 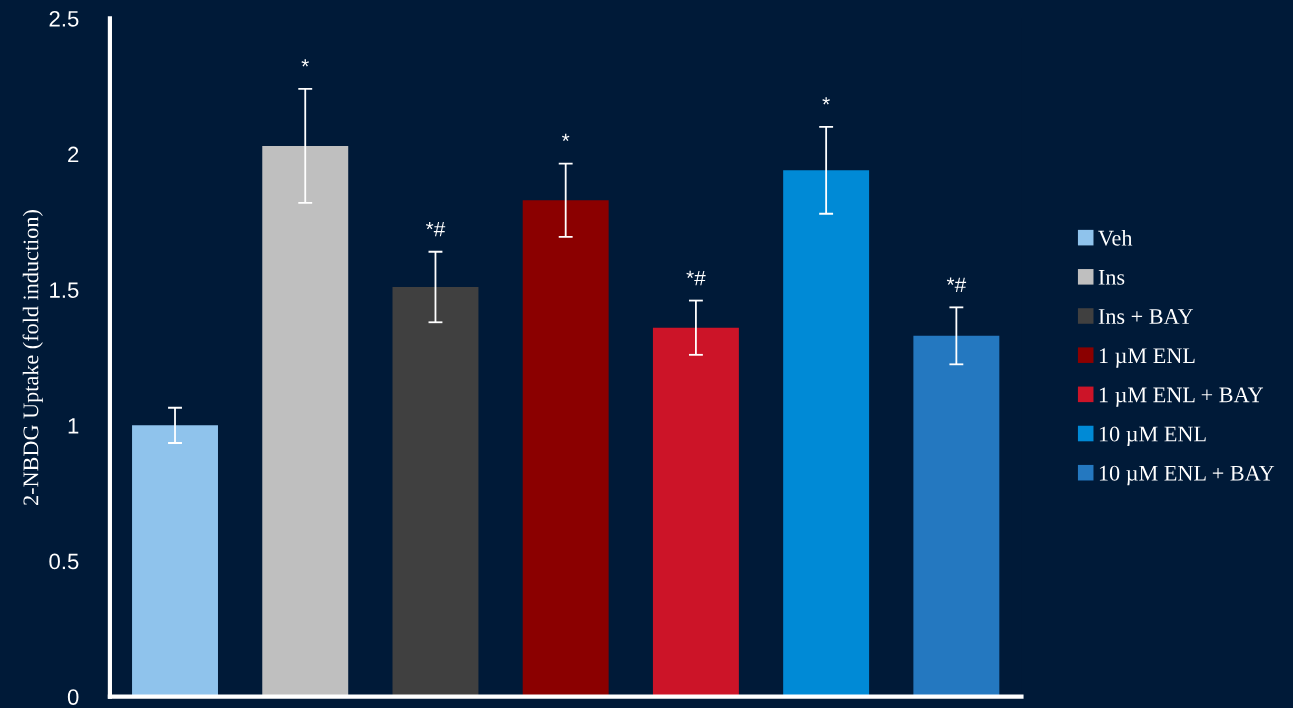 I want to click on legend-label: Veh, so click(x=1115, y=238).